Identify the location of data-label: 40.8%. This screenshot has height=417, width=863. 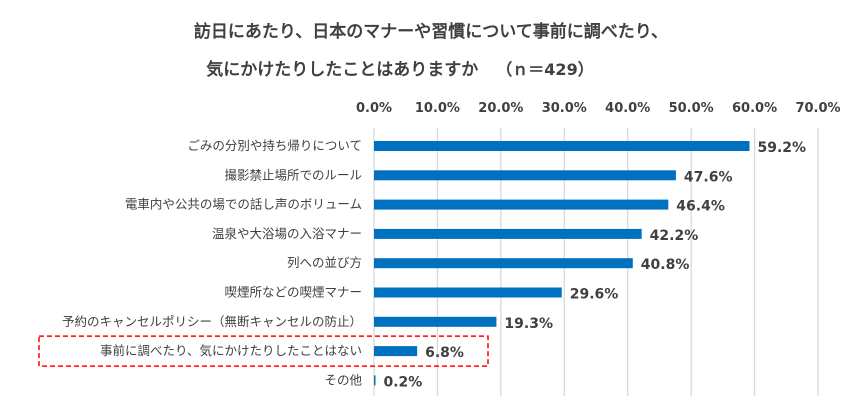
(665, 265).